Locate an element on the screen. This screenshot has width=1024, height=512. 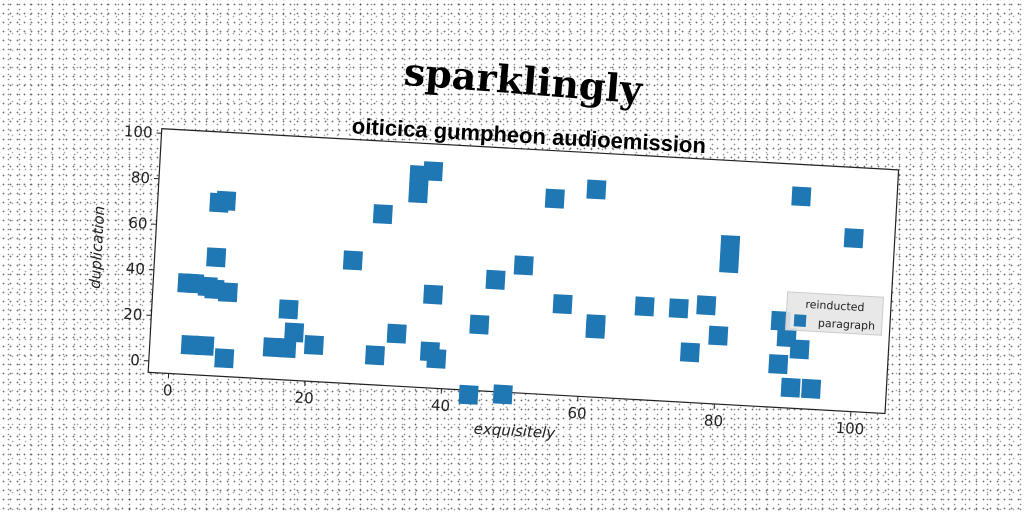
x-tick-label: 100 is located at coordinates (850, 429).